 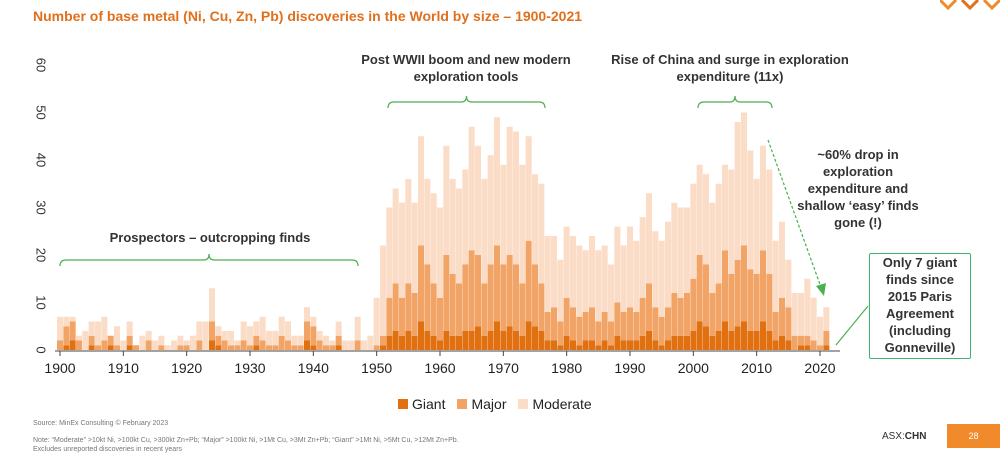 I want to click on bar-moderate-1942, so click(x=326, y=340).